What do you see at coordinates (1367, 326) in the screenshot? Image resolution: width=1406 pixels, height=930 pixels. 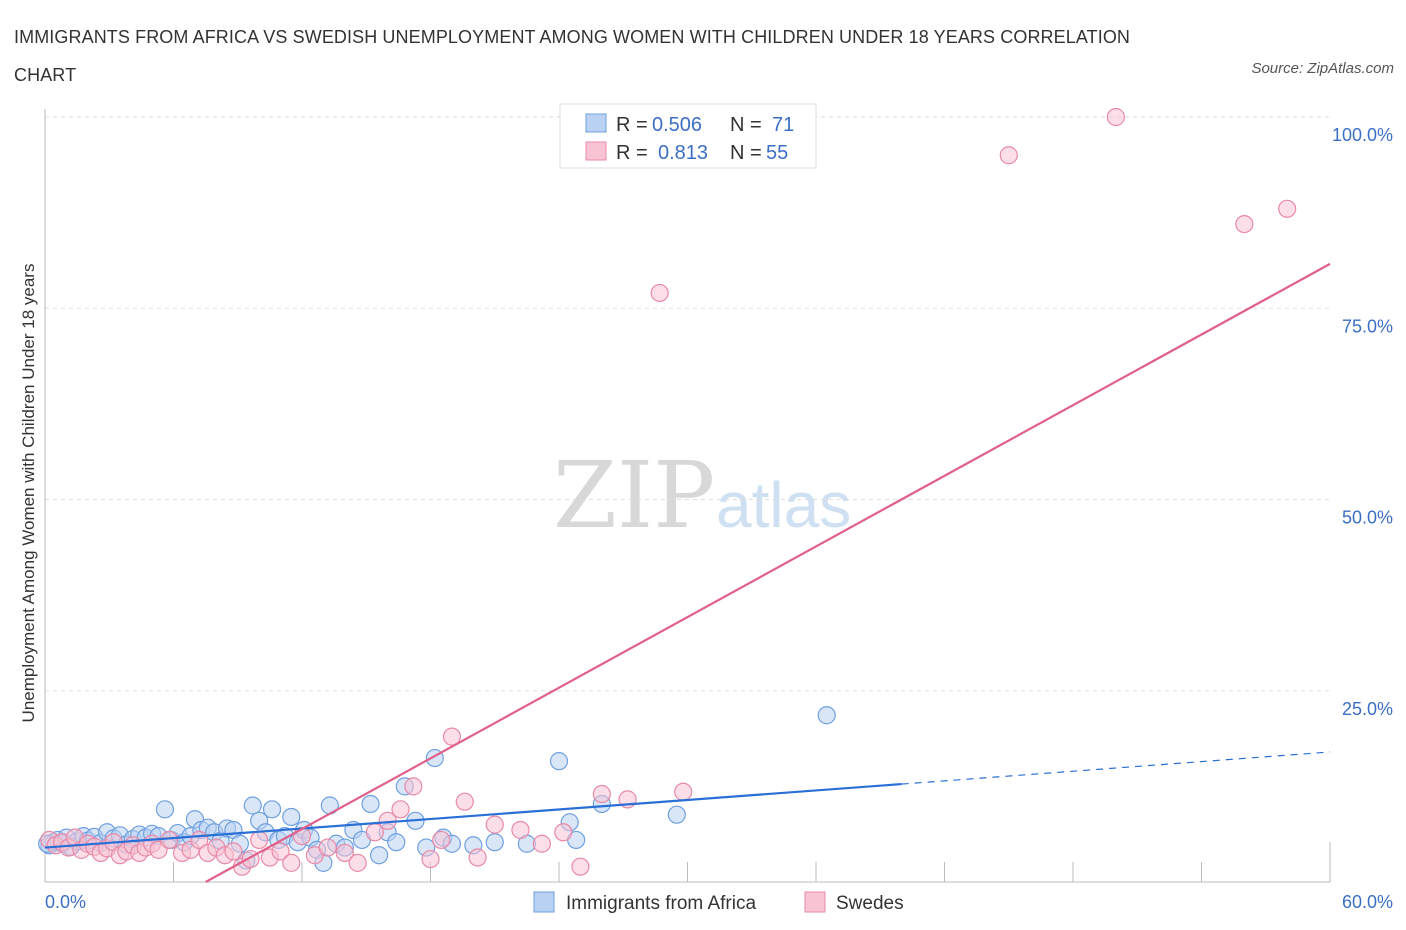 I see `y-tick-label: 75.0%` at bounding box center [1367, 326].